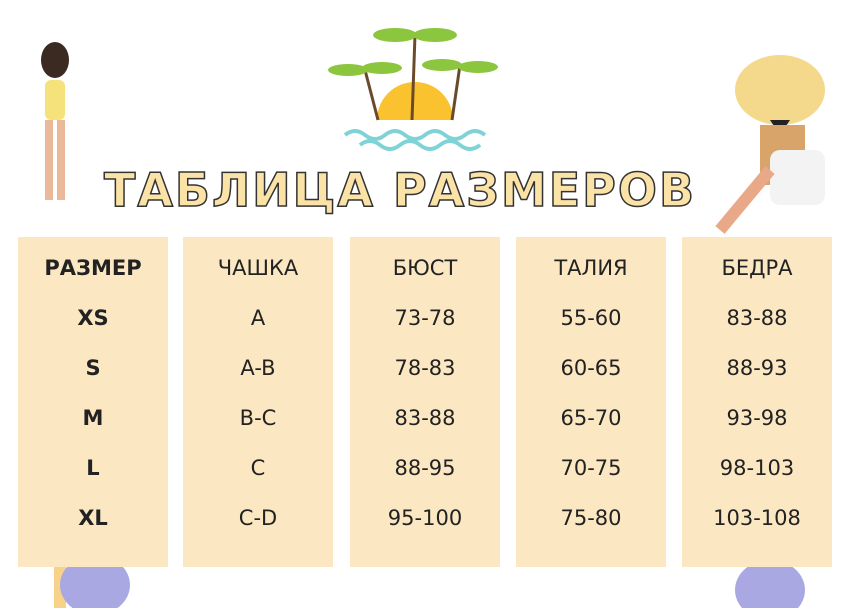 Image resolution: width=854 pixels, height=608 pixels. Describe the element at coordinates (591, 468) in the screenshot. I see `table-cell: 70-75` at that location.